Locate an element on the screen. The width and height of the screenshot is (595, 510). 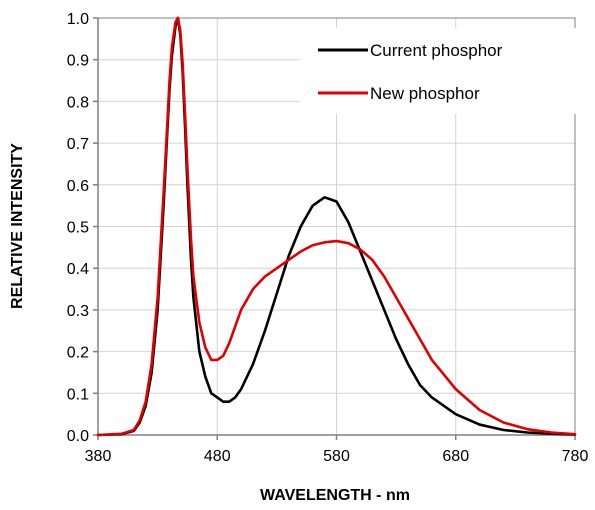
y-tick-label: 0.3 is located at coordinates (78, 311).